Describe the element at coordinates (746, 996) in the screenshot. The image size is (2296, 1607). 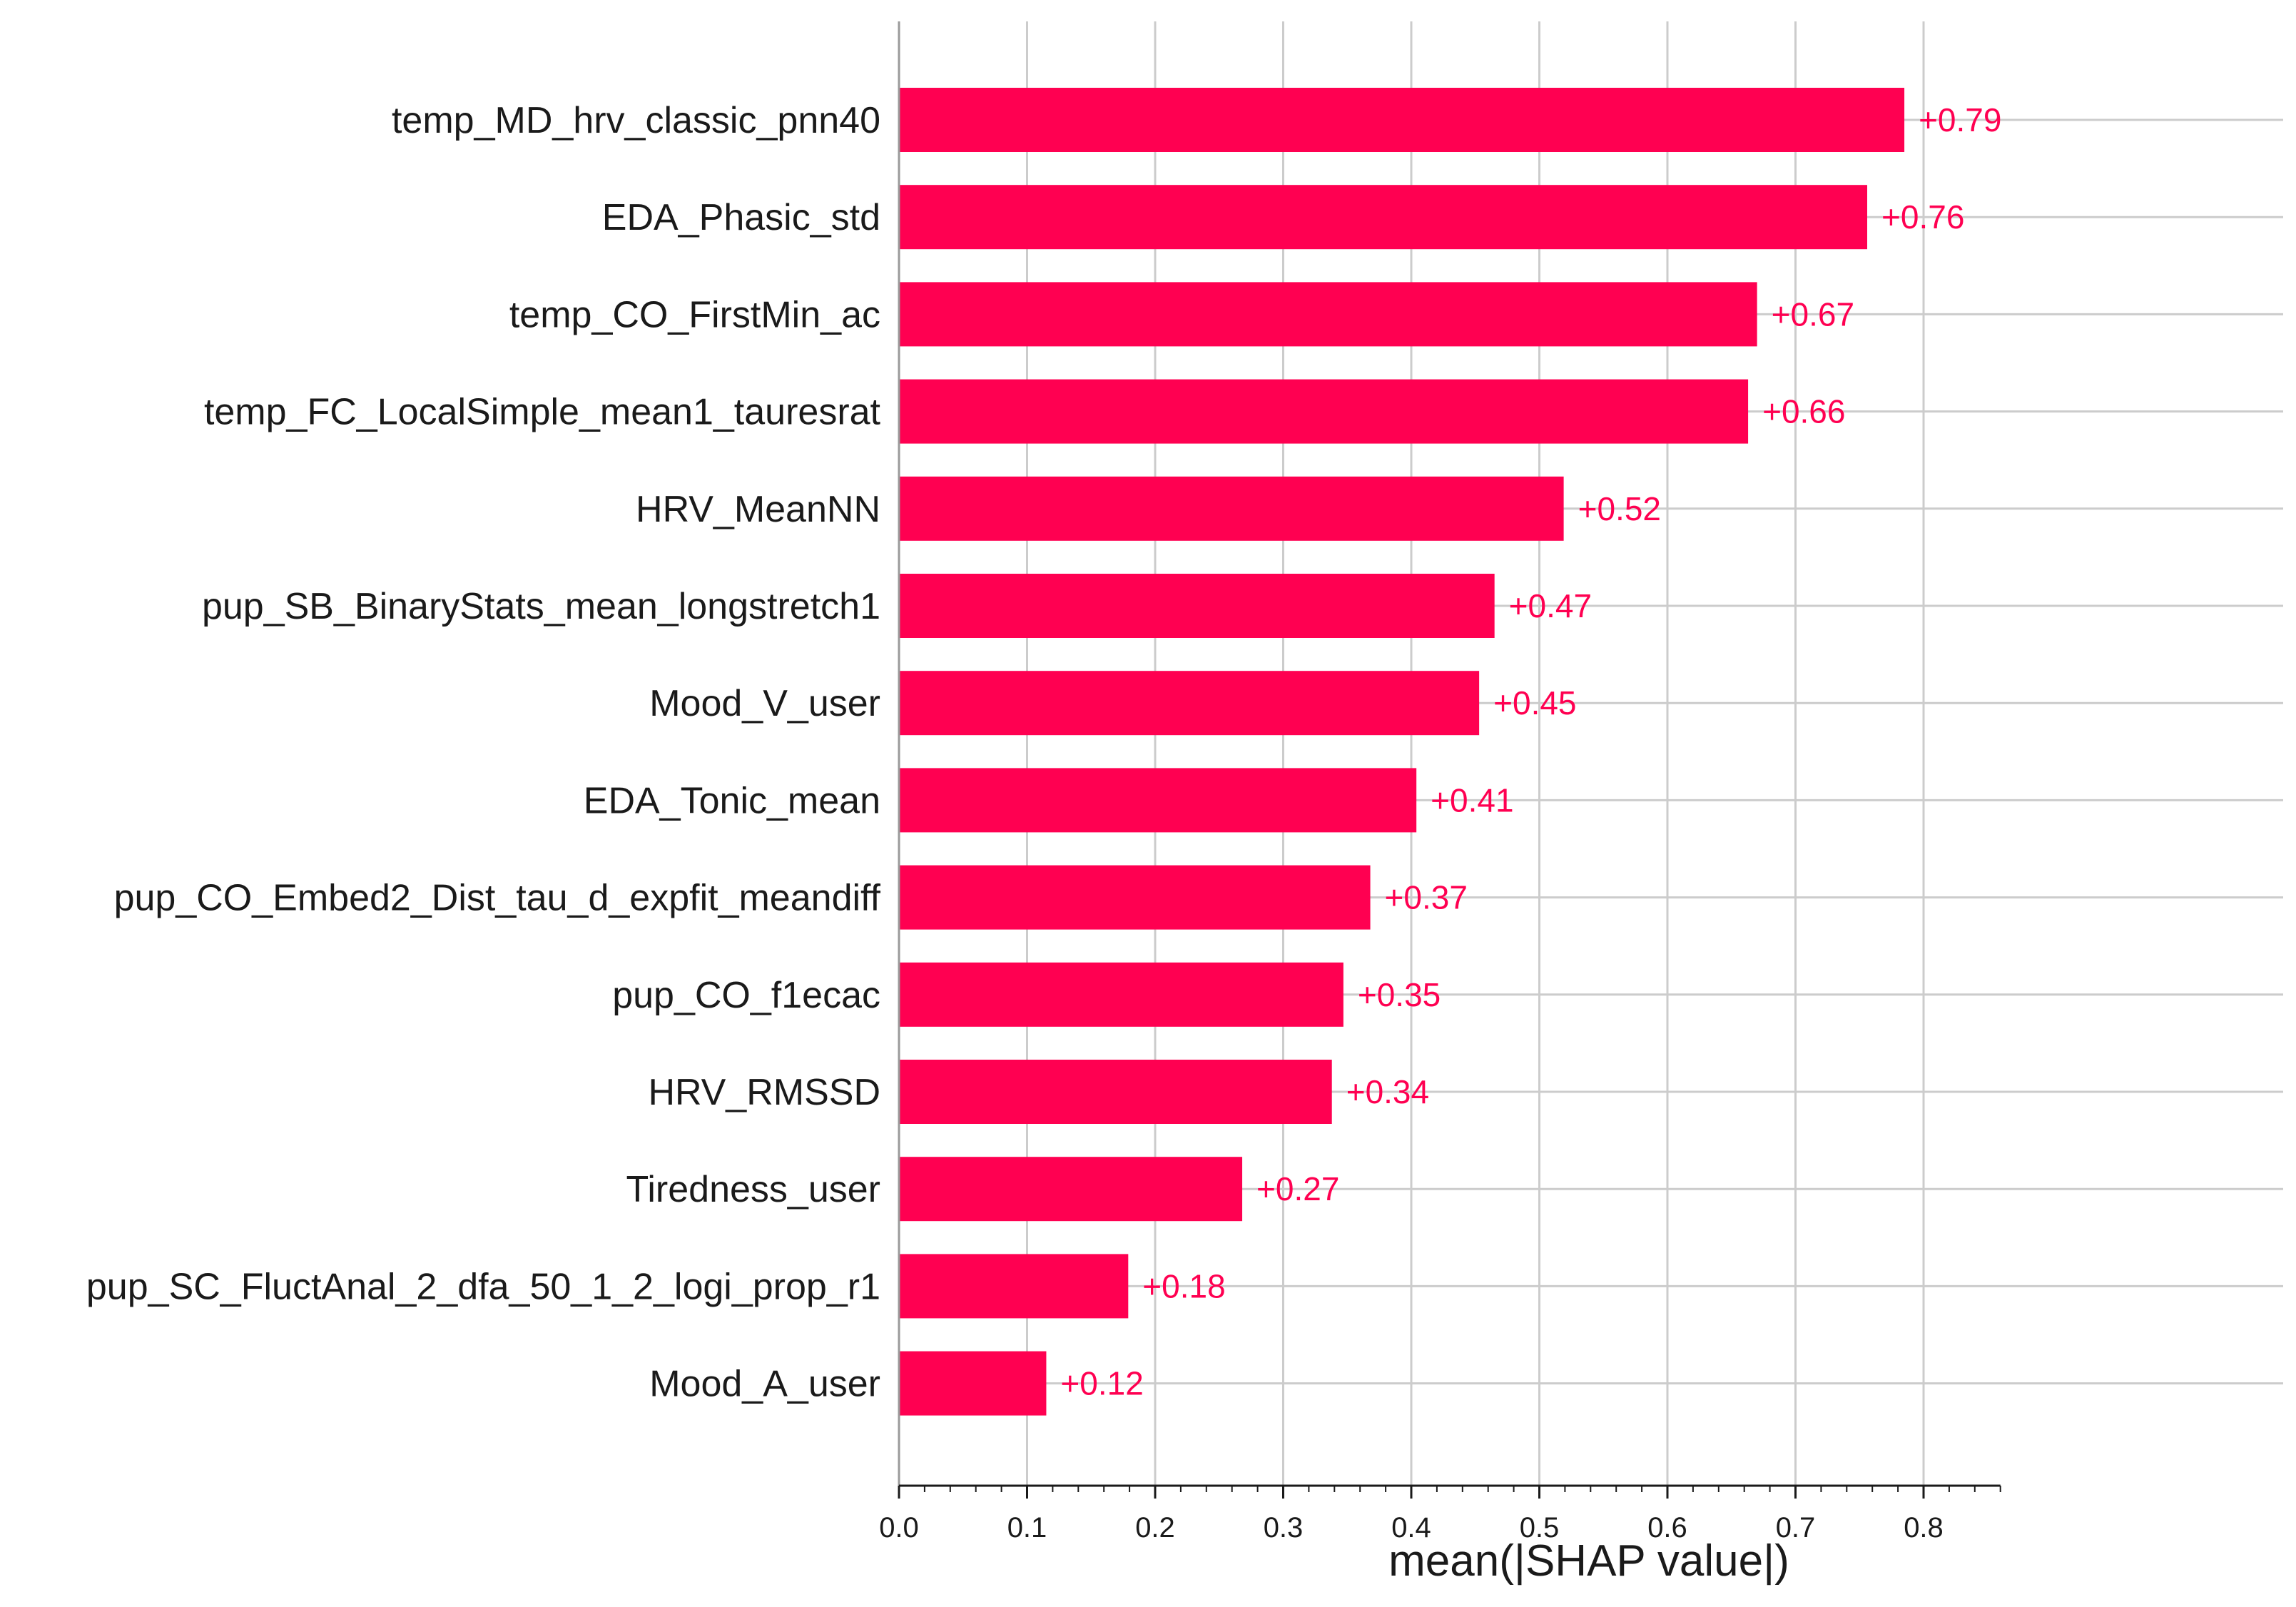
I see `feature-label: pup_CO_f1ecac` at that location.